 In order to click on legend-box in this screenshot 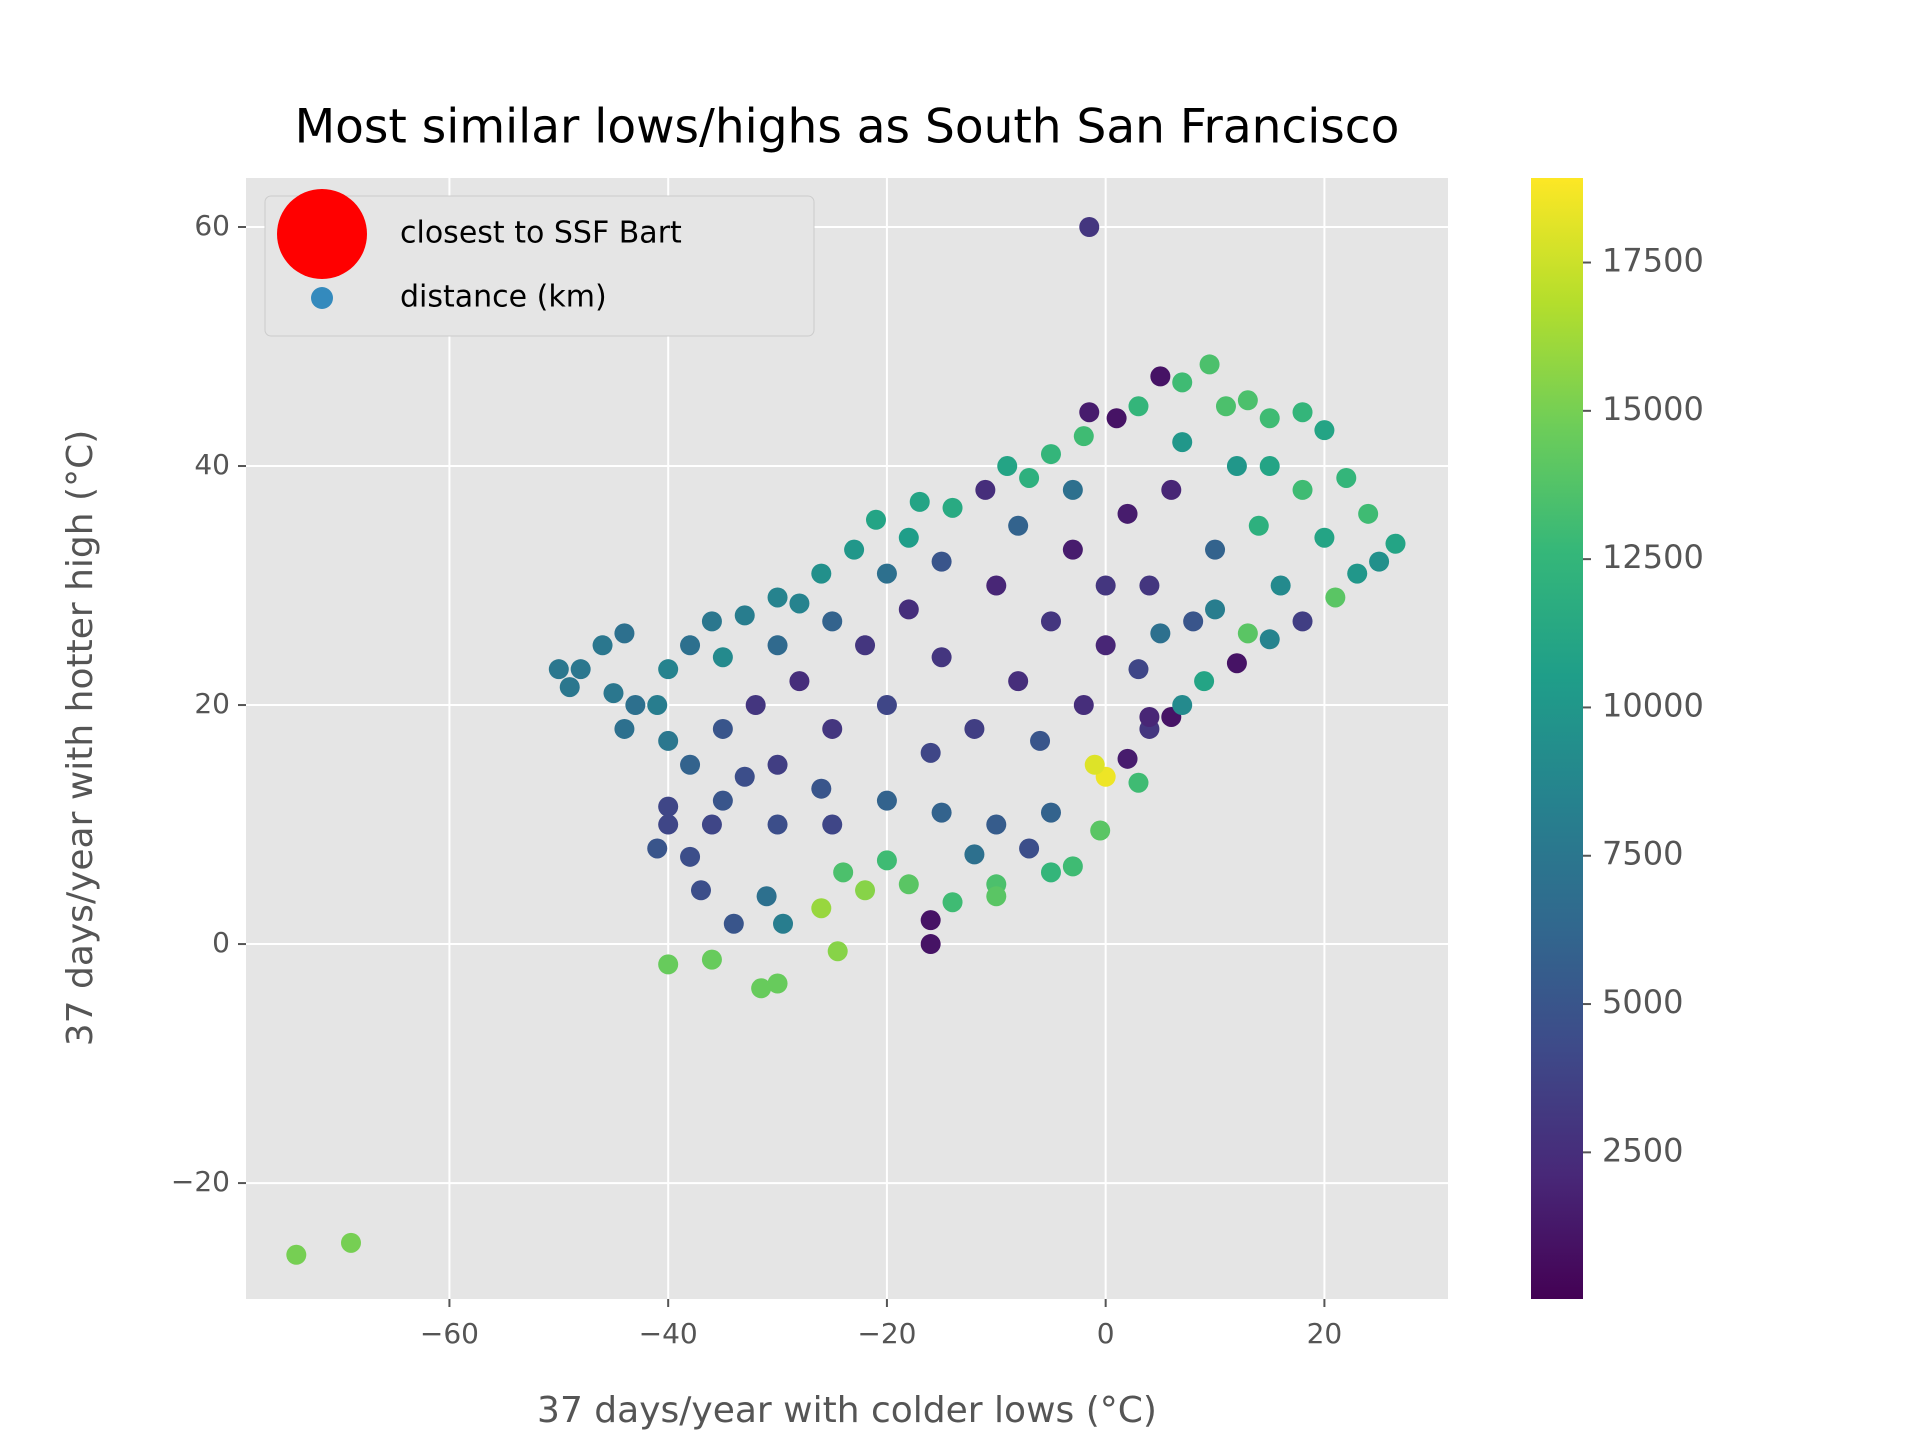, I will do `click(539, 266)`.